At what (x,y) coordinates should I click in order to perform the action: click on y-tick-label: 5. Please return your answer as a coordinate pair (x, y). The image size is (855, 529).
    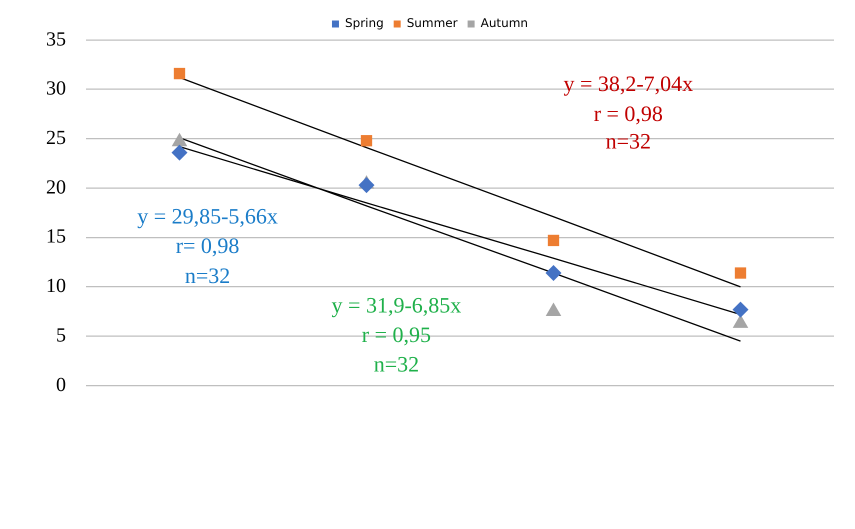
    Looking at the image, I should click on (61, 335).